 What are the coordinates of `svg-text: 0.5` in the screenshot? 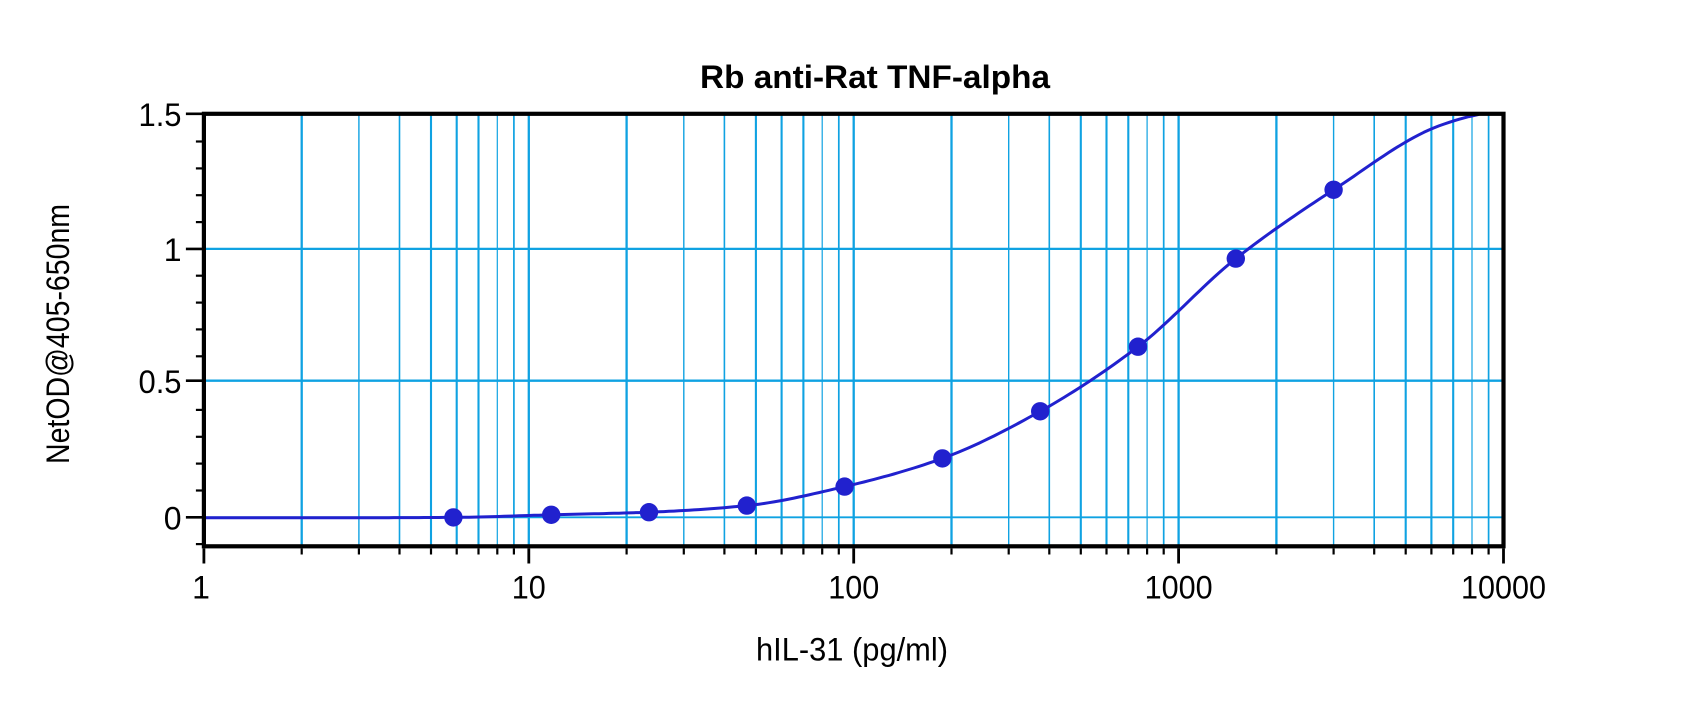 It's located at (160, 382).